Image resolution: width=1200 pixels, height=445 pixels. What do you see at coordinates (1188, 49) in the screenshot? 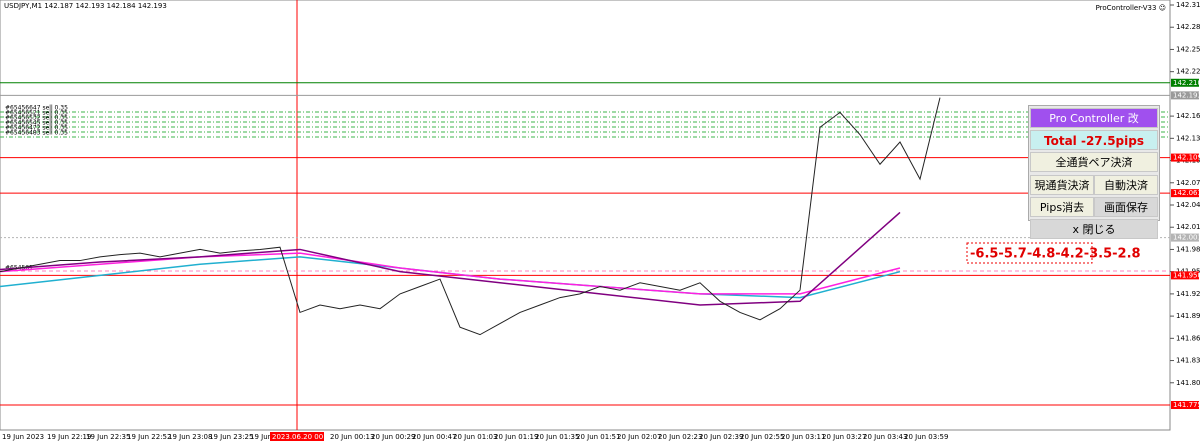
I see `price-label: 142.255` at bounding box center [1188, 49].